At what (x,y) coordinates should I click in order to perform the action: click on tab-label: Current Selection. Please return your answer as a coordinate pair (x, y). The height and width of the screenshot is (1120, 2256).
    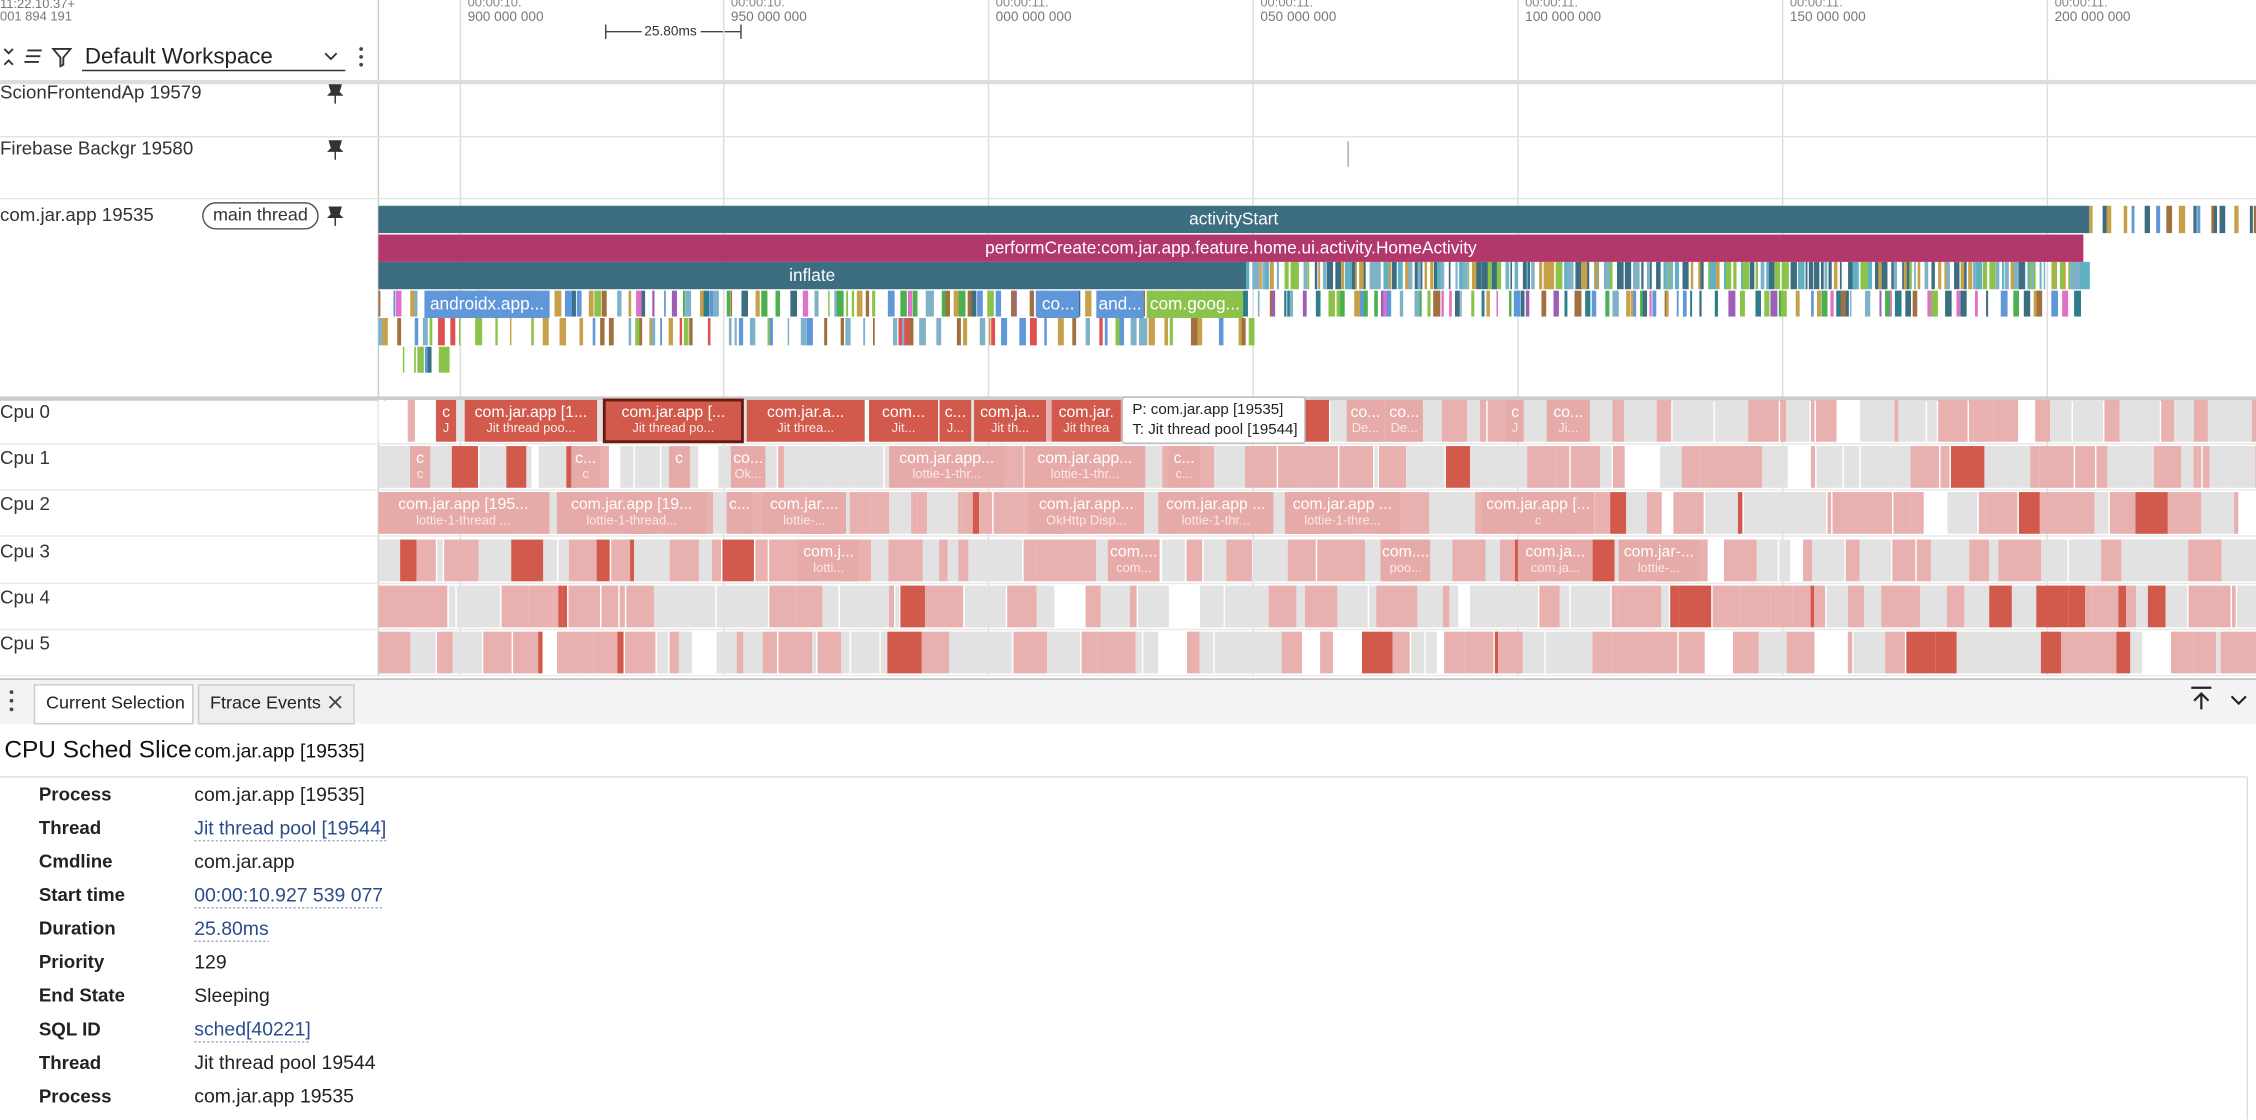
    Looking at the image, I should click on (115, 702).